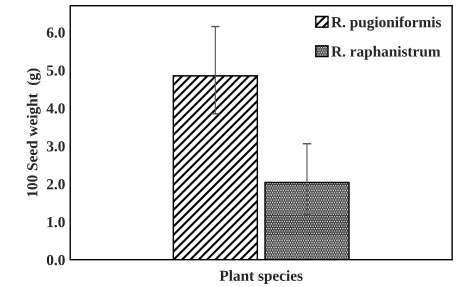  Describe the element at coordinates (55, 260) in the screenshot. I see `y-tick-label: 0.0` at that location.